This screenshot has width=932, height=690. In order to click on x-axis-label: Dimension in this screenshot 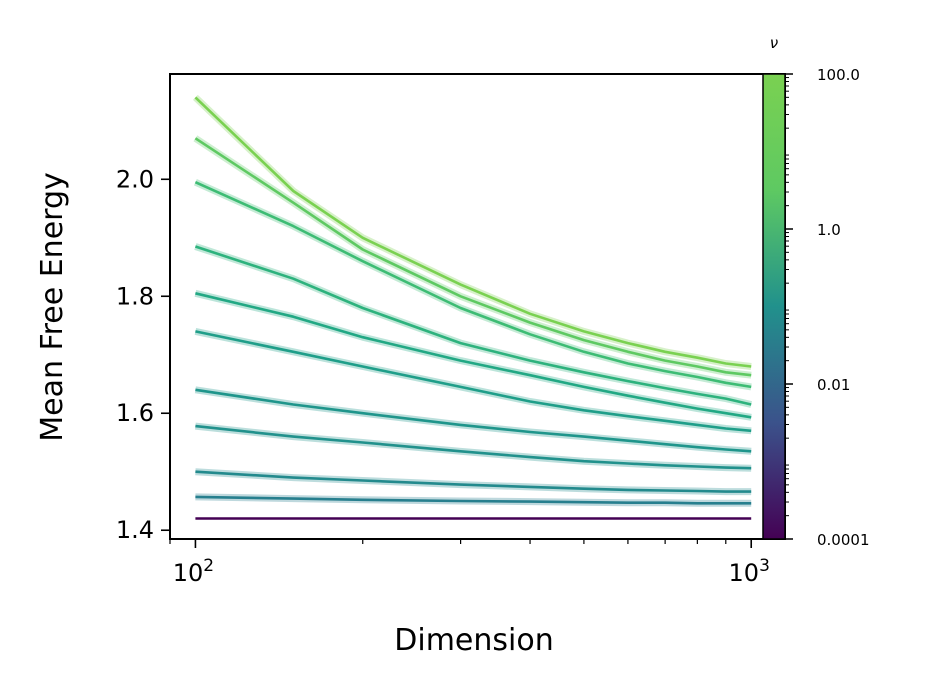, I will do `click(473, 640)`.